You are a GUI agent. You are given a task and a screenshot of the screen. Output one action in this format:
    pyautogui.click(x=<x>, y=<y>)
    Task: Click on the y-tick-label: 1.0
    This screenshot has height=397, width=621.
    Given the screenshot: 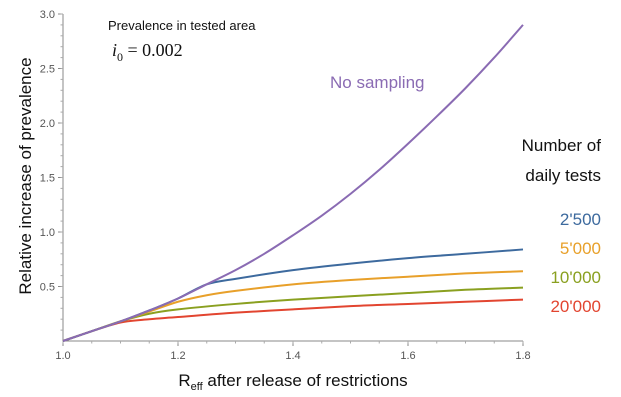 What is the action you would take?
    pyautogui.click(x=47, y=233)
    